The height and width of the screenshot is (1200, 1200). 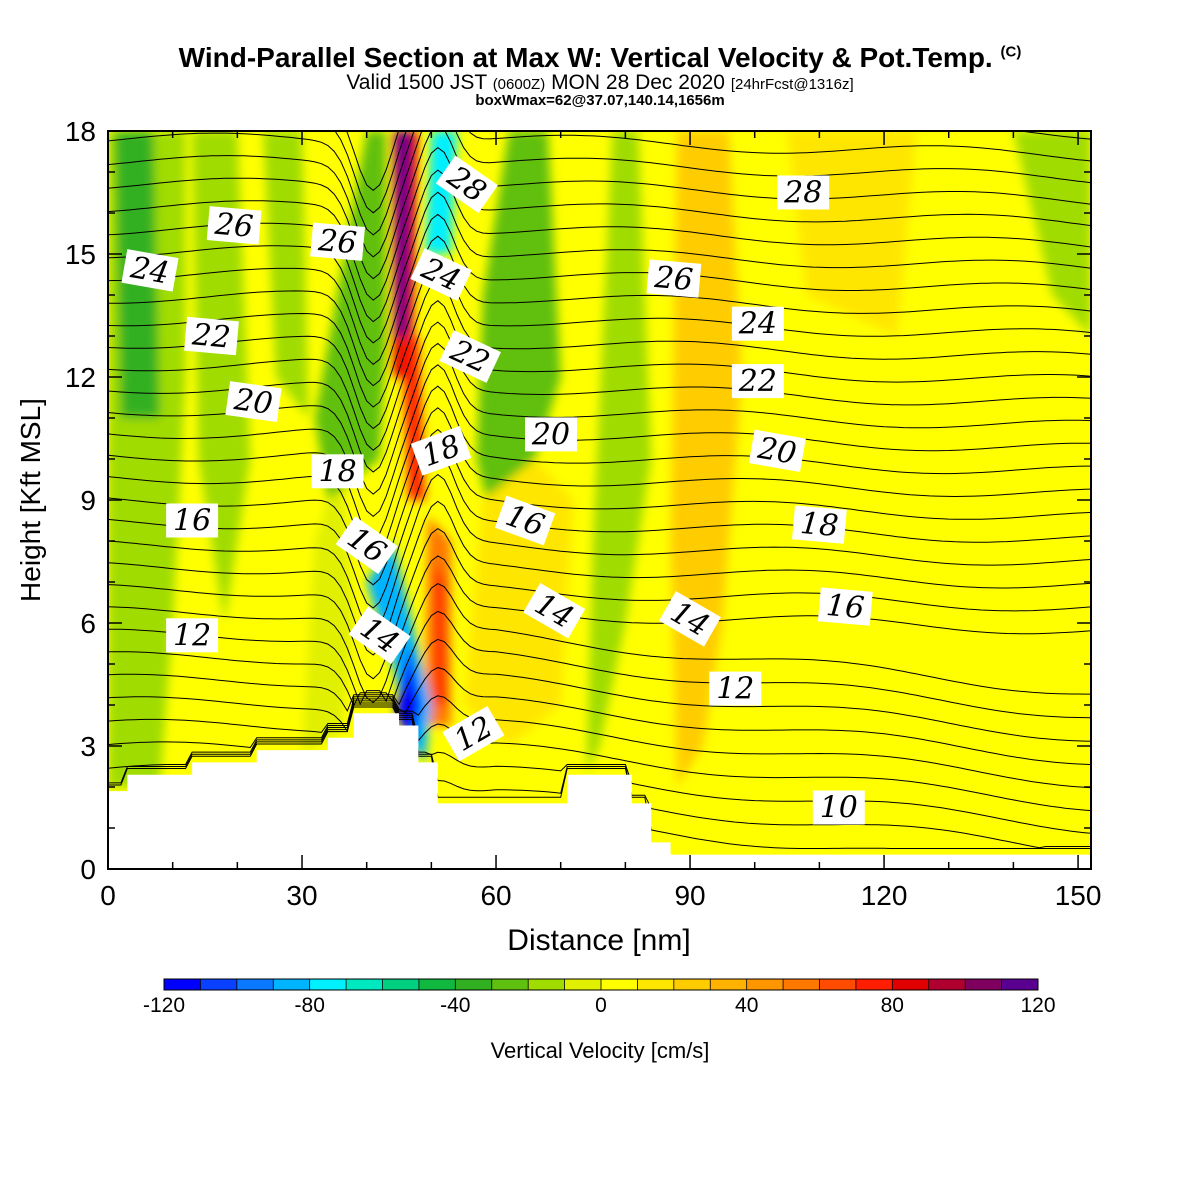 I want to click on contour-label: 28, so click(x=803, y=193).